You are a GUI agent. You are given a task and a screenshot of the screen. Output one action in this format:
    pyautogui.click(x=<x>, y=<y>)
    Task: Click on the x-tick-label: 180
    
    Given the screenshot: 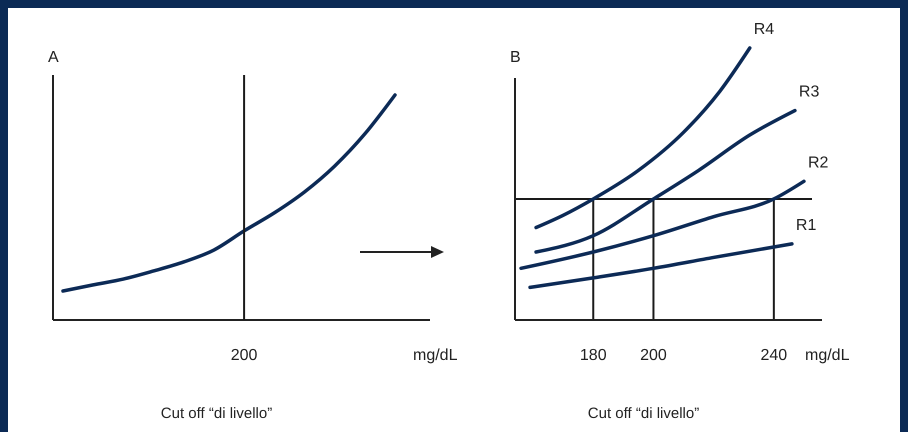 What is the action you would take?
    pyautogui.click(x=593, y=355)
    